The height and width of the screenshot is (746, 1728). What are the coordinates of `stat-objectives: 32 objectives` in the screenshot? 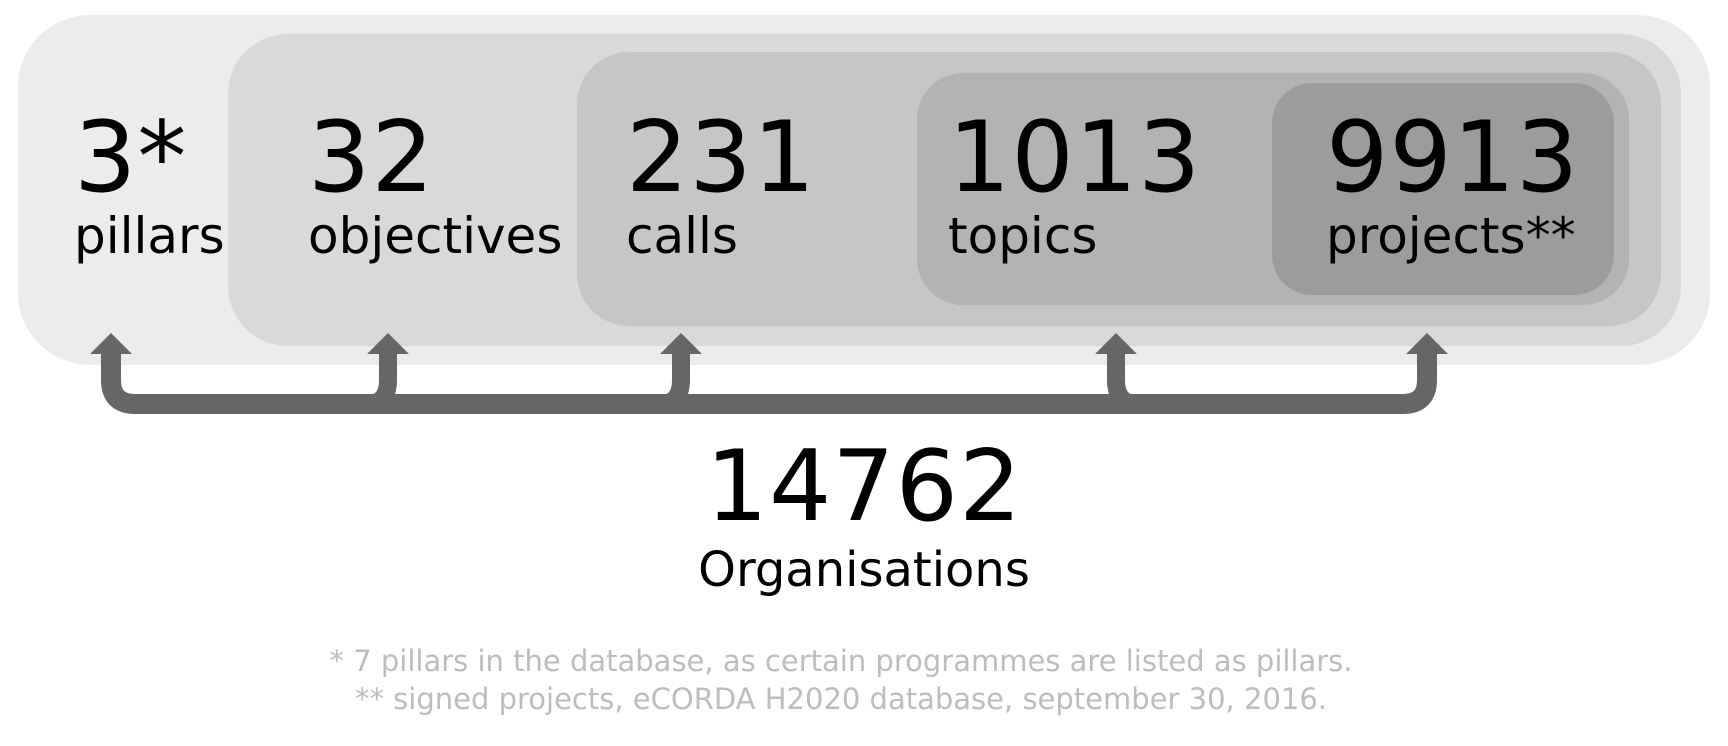 It's located at (435, 186).